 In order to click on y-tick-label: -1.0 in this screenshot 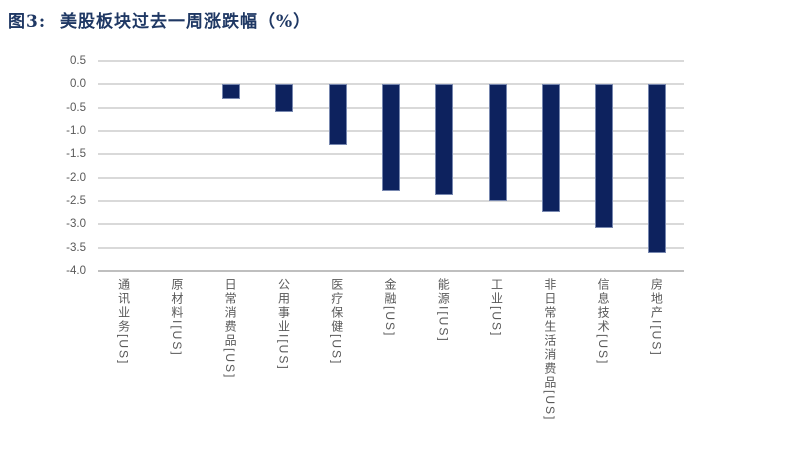, I will do `click(76, 131)`.